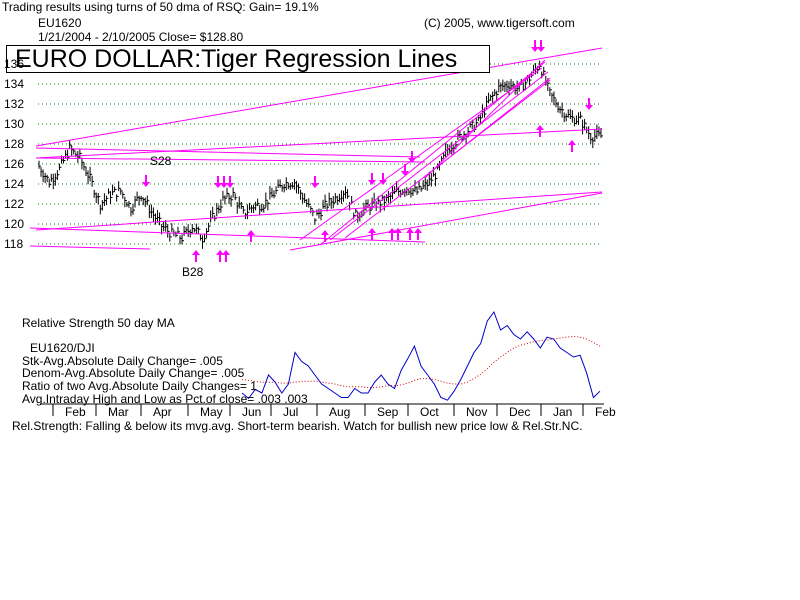 The height and width of the screenshot is (600, 800). What do you see at coordinates (162, 412) in the screenshot?
I see `month-label: Apr` at bounding box center [162, 412].